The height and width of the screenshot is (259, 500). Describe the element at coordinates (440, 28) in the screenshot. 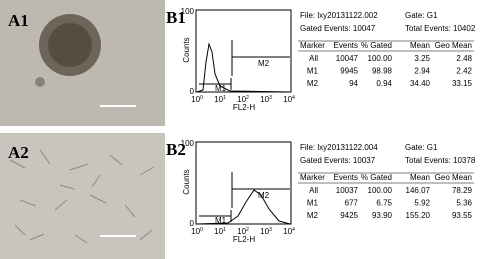

I see `total-events: Total Events: 10402` at that location.